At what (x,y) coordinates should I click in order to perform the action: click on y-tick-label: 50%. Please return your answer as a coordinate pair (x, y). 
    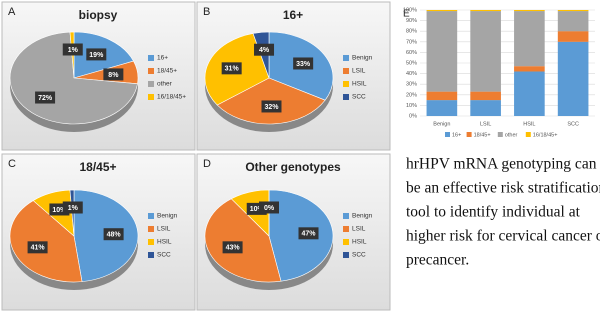
    Looking at the image, I should click on (411, 63).